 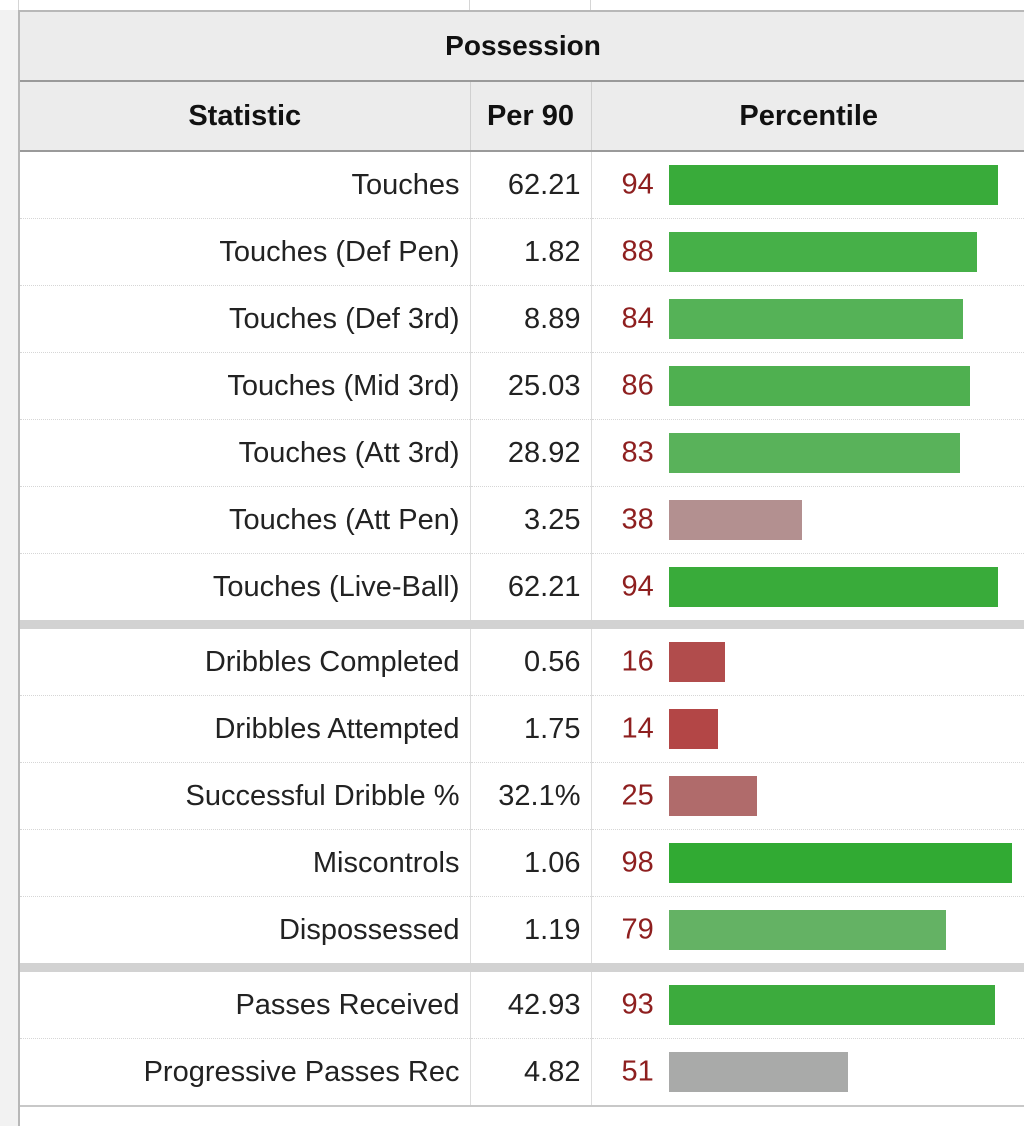 I want to click on statistic-label: Touches (Mid 3rd), so click(x=245, y=386).